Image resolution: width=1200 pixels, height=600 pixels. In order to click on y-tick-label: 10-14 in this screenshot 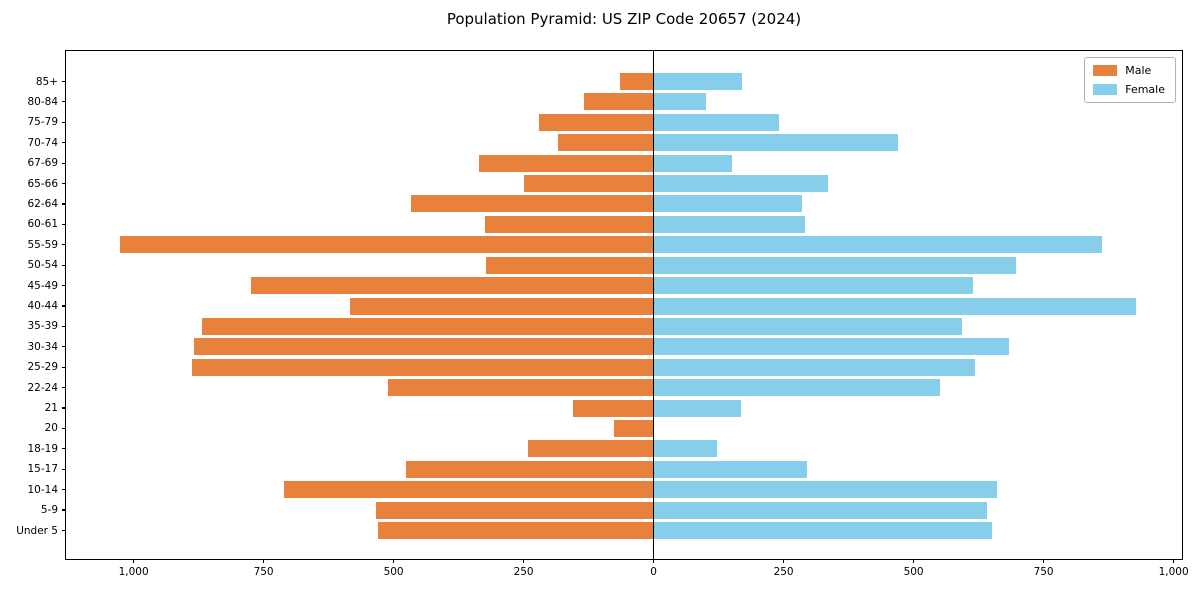, I will do `click(42, 489)`.